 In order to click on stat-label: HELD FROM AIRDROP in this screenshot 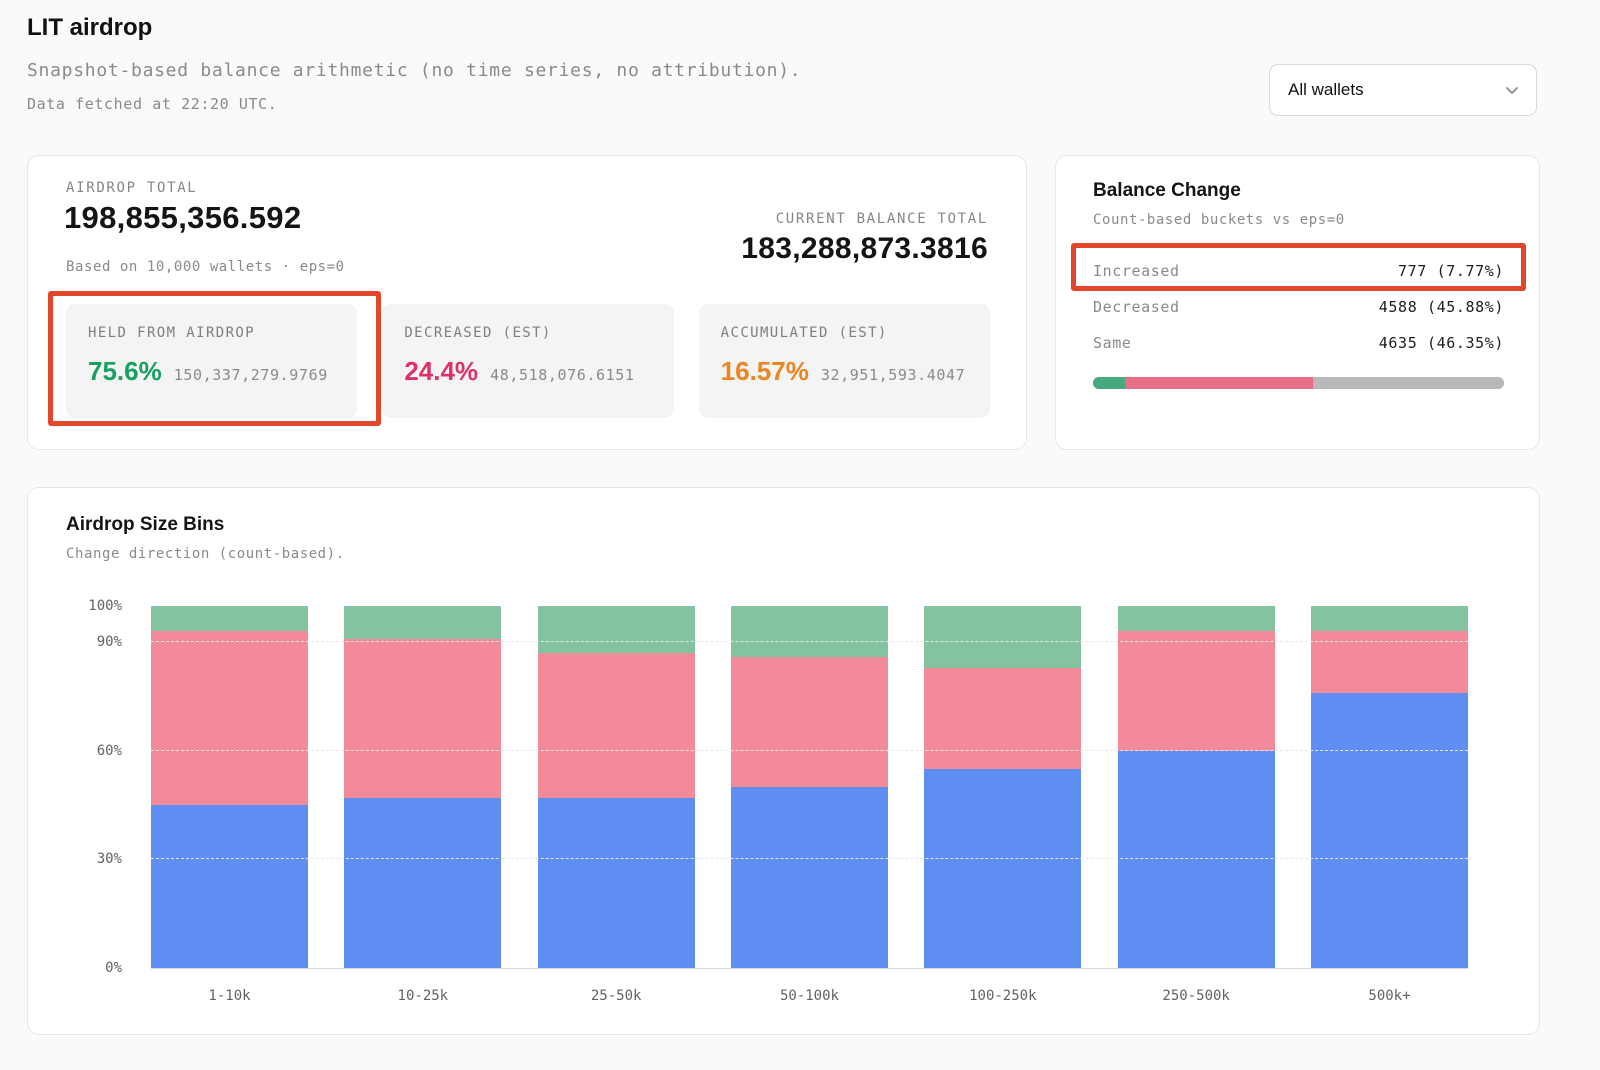, I will do `click(172, 333)`.